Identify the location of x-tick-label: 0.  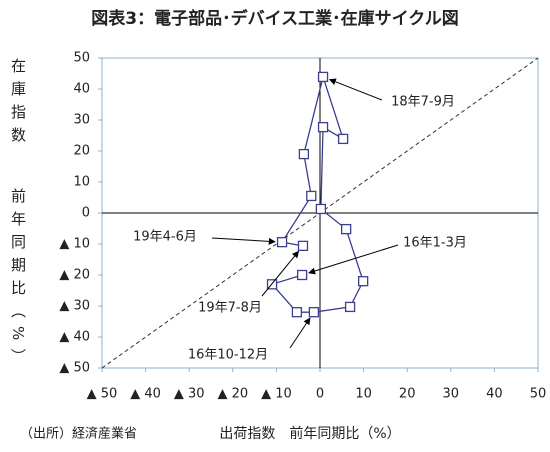
(320, 394).